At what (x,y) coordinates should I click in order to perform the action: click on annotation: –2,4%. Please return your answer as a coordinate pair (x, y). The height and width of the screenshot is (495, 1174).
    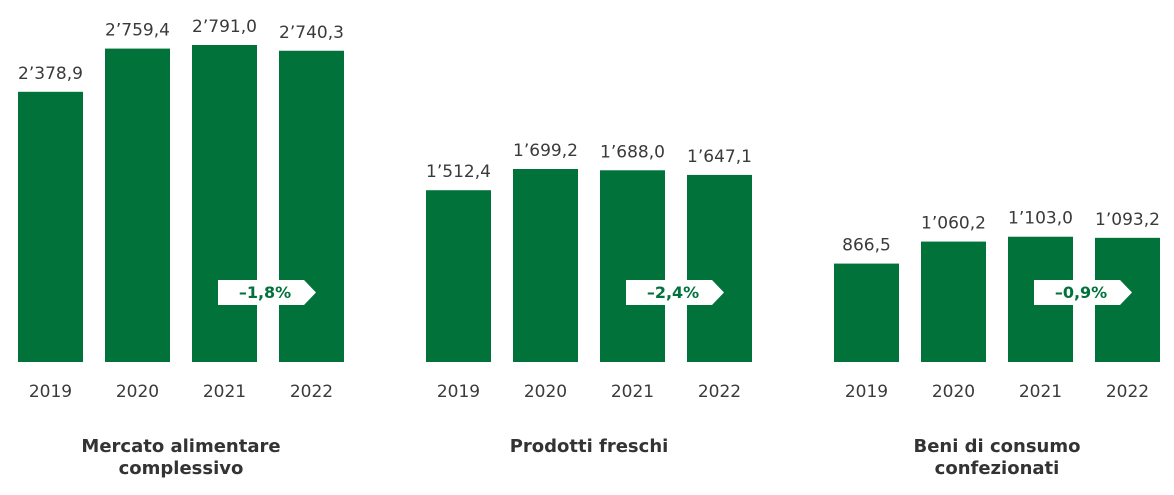
    Looking at the image, I should click on (673, 292).